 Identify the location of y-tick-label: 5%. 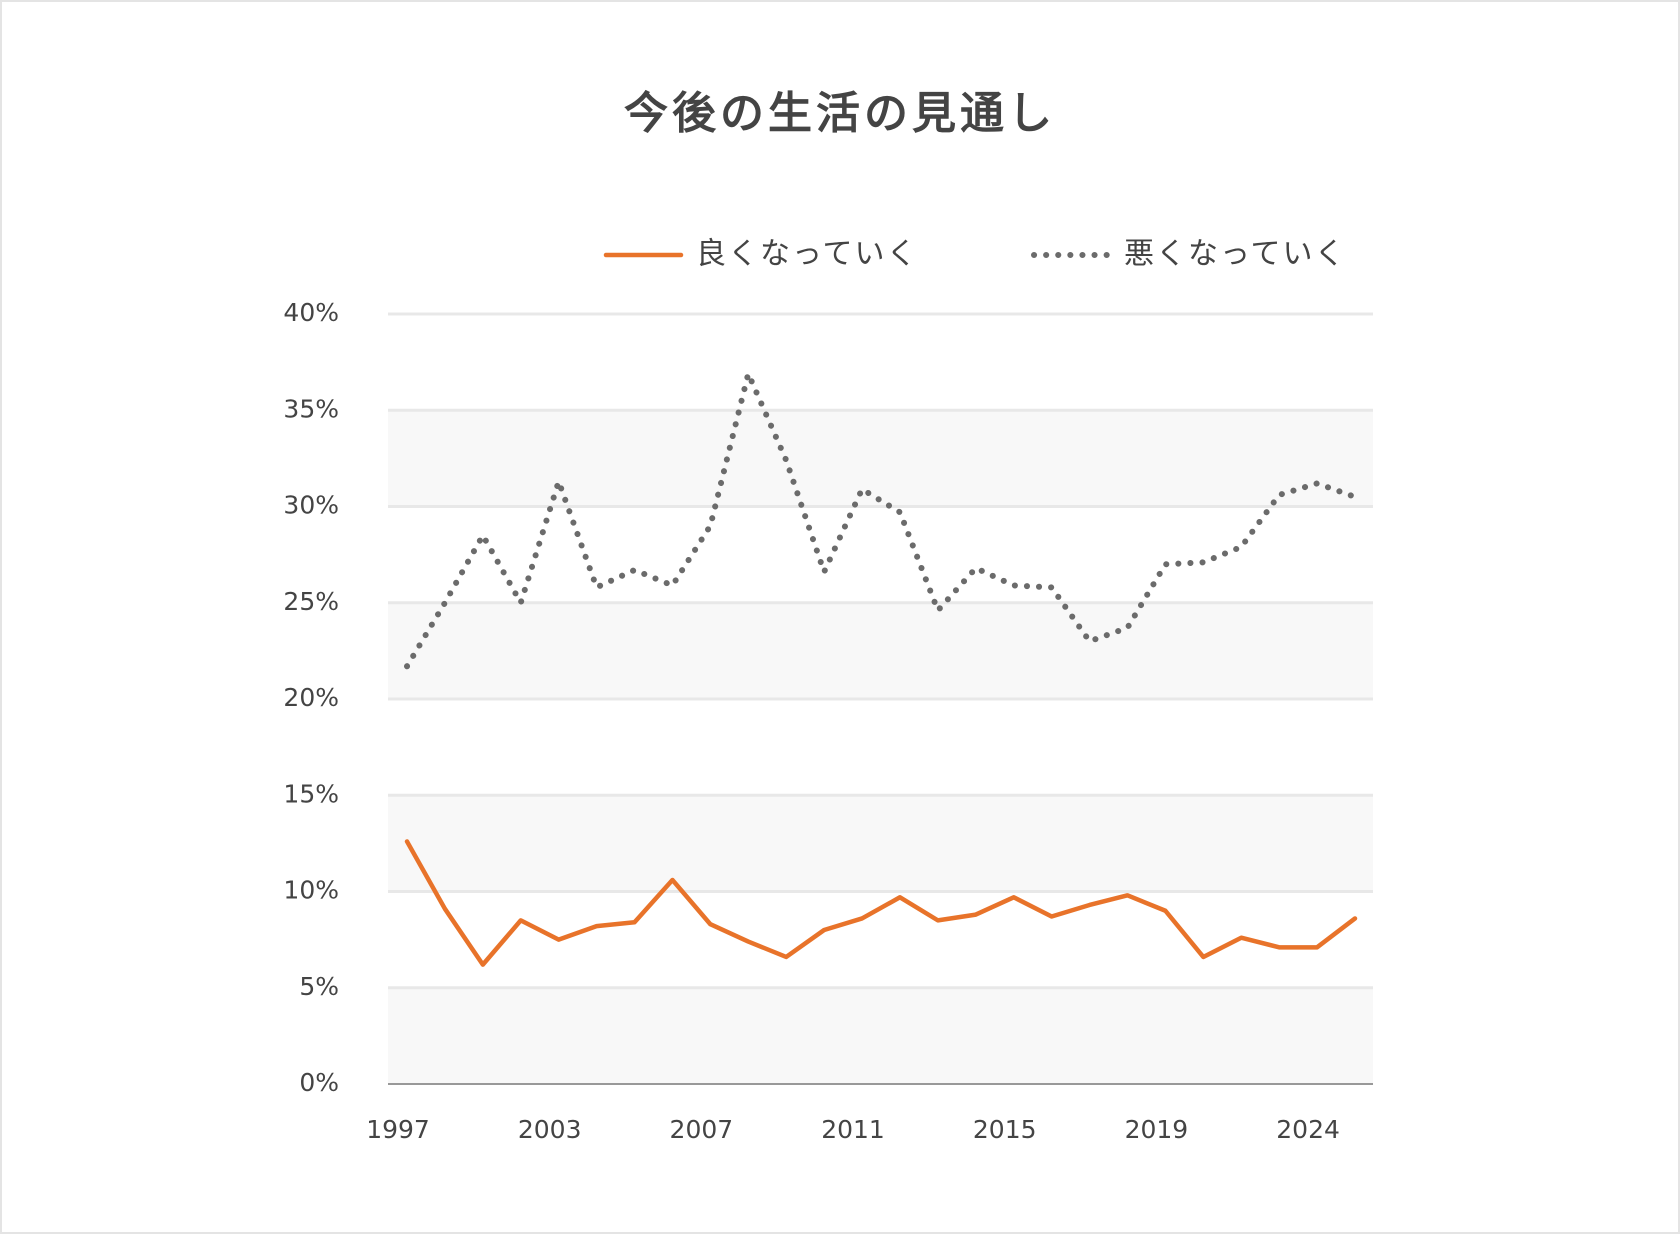
(319, 986).